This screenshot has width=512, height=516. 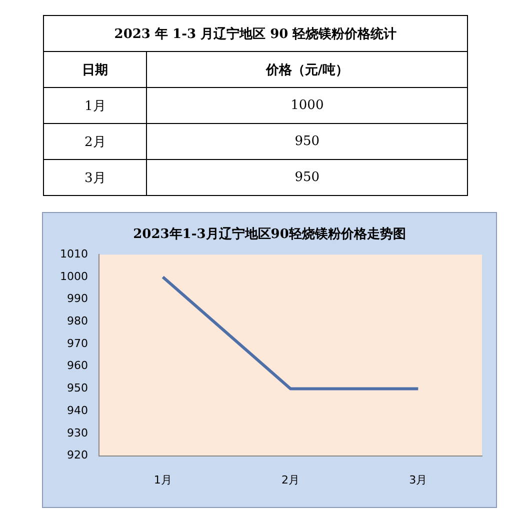 What do you see at coordinates (256, 34) in the screenshot?
I see `text: 2023 年 1-3 月辽宁地区 90 轻烧镁粉价格统计` at bounding box center [256, 34].